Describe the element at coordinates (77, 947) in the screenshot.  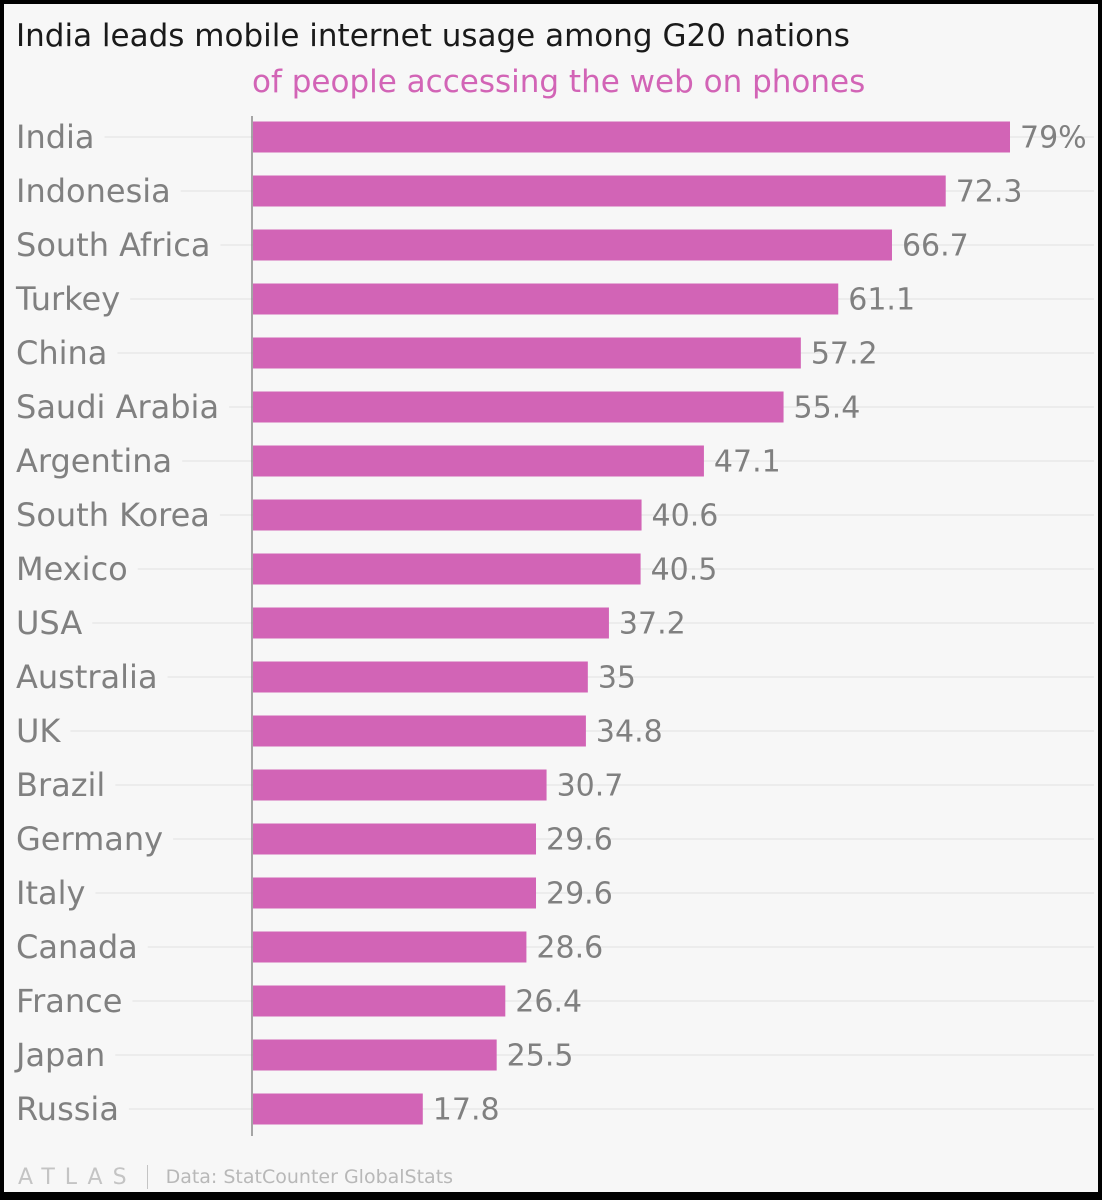
I see `category-label: Canada` at that location.